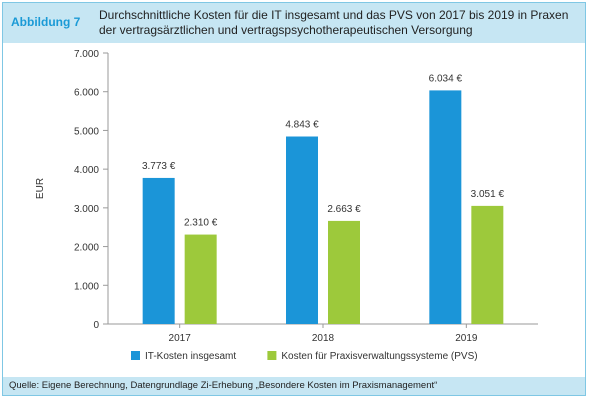 The image size is (590, 400). I want to click on x-tick-label: 2019, so click(466, 338).